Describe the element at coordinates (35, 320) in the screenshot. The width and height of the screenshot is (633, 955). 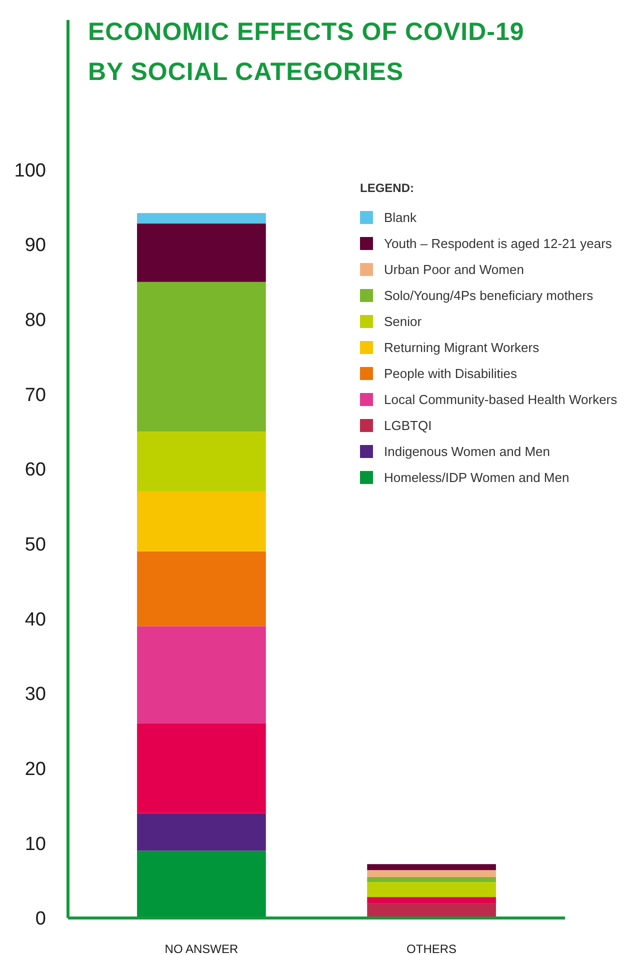
I see `y-tick-label: 80` at that location.